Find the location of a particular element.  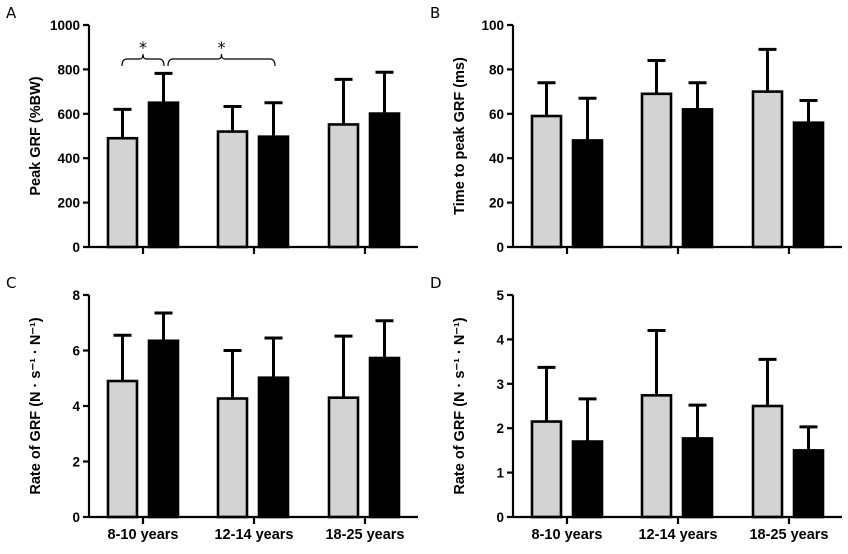

y-tick-label: 40 is located at coordinates (496, 158).